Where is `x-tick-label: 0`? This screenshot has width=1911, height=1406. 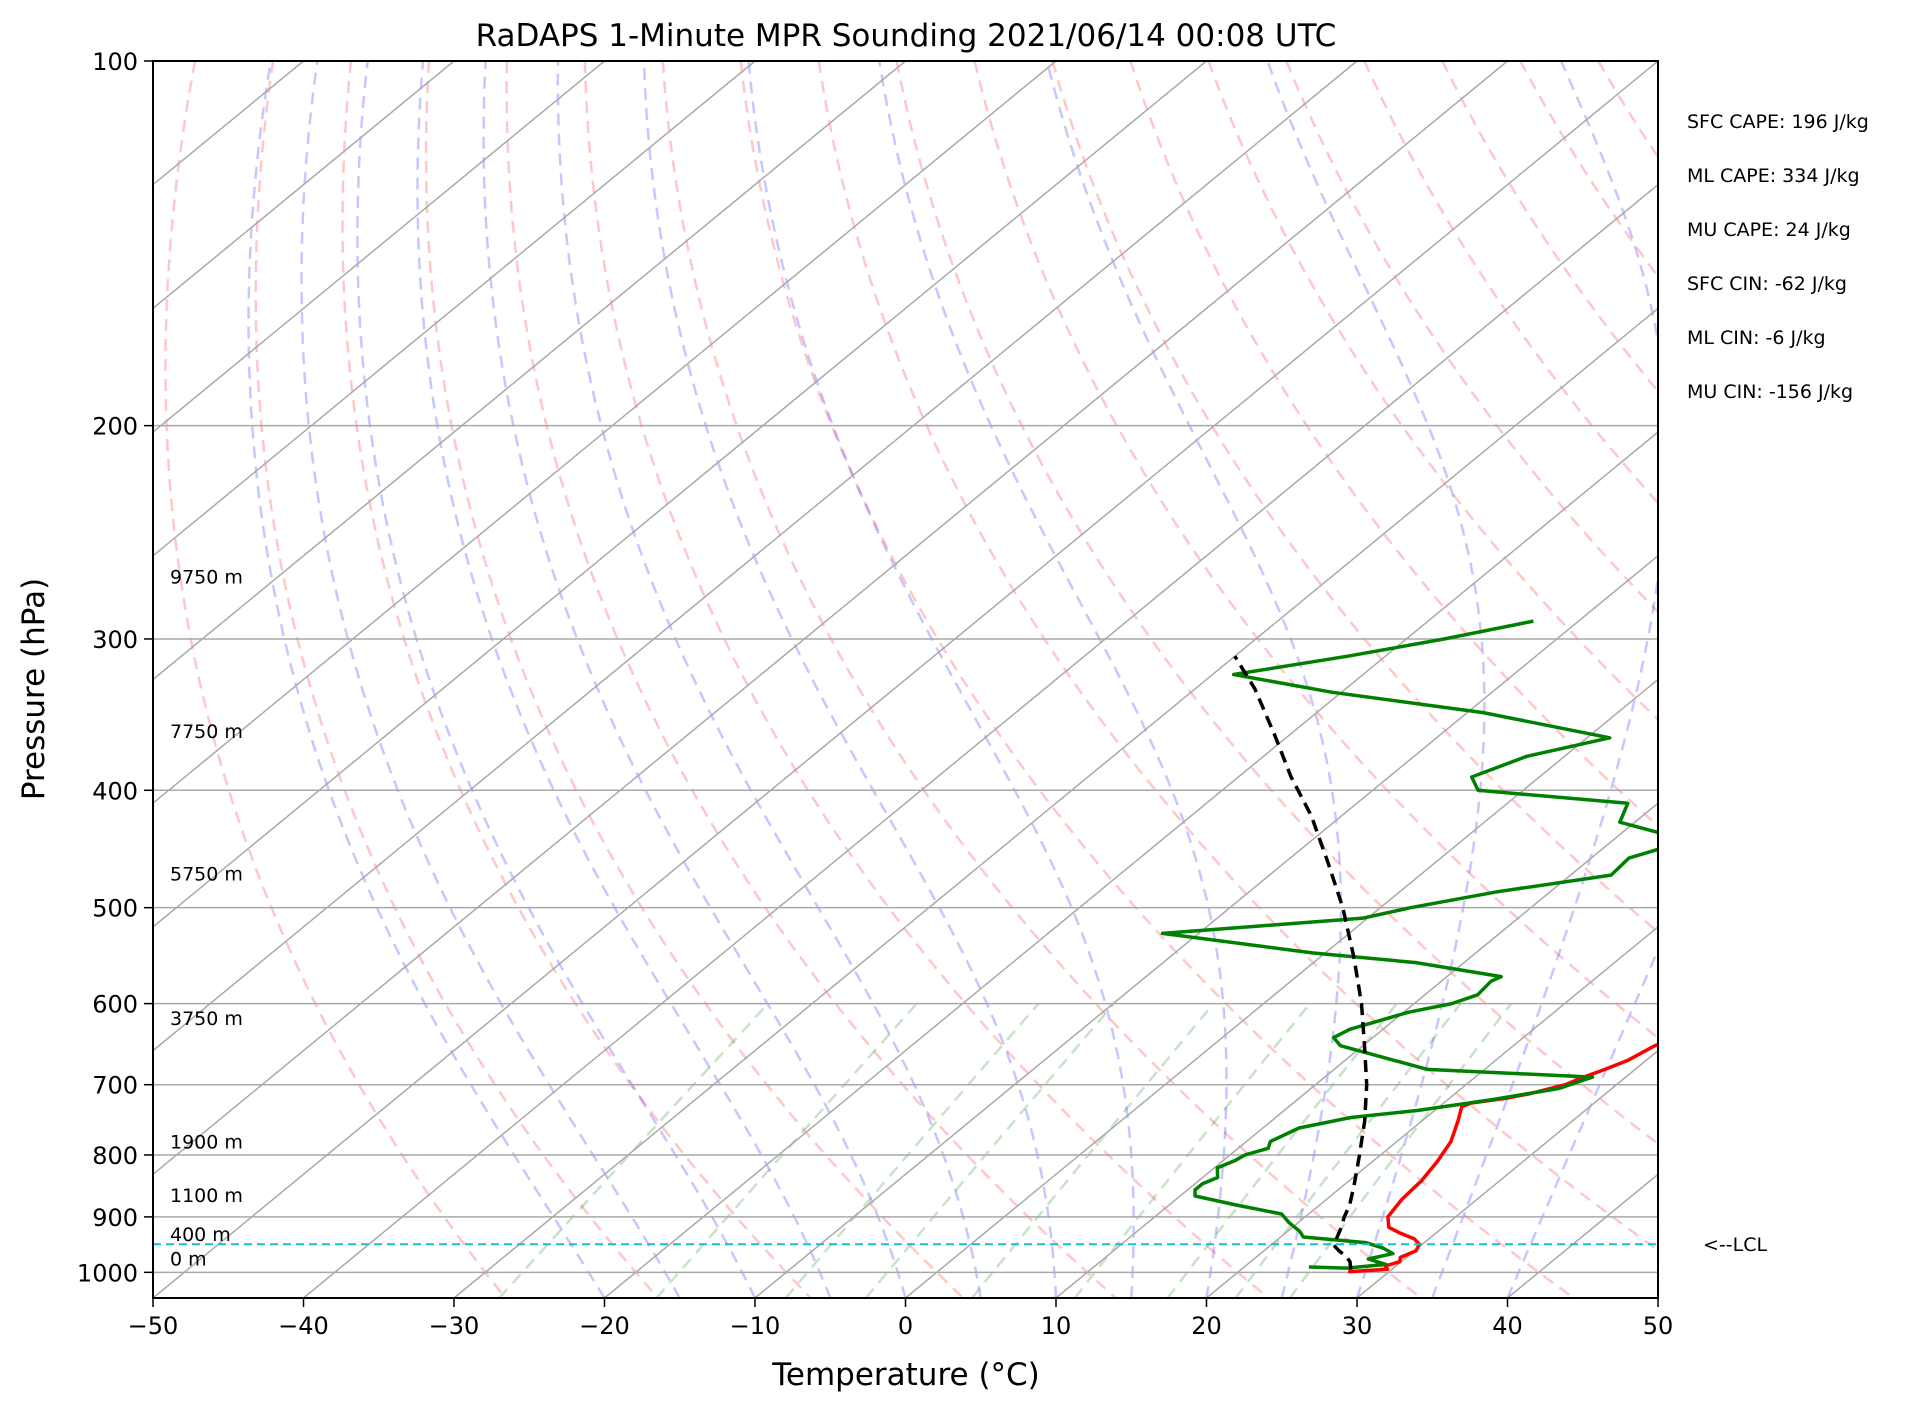 x-tick-label: 0 is located at coordinates (905, 1326).